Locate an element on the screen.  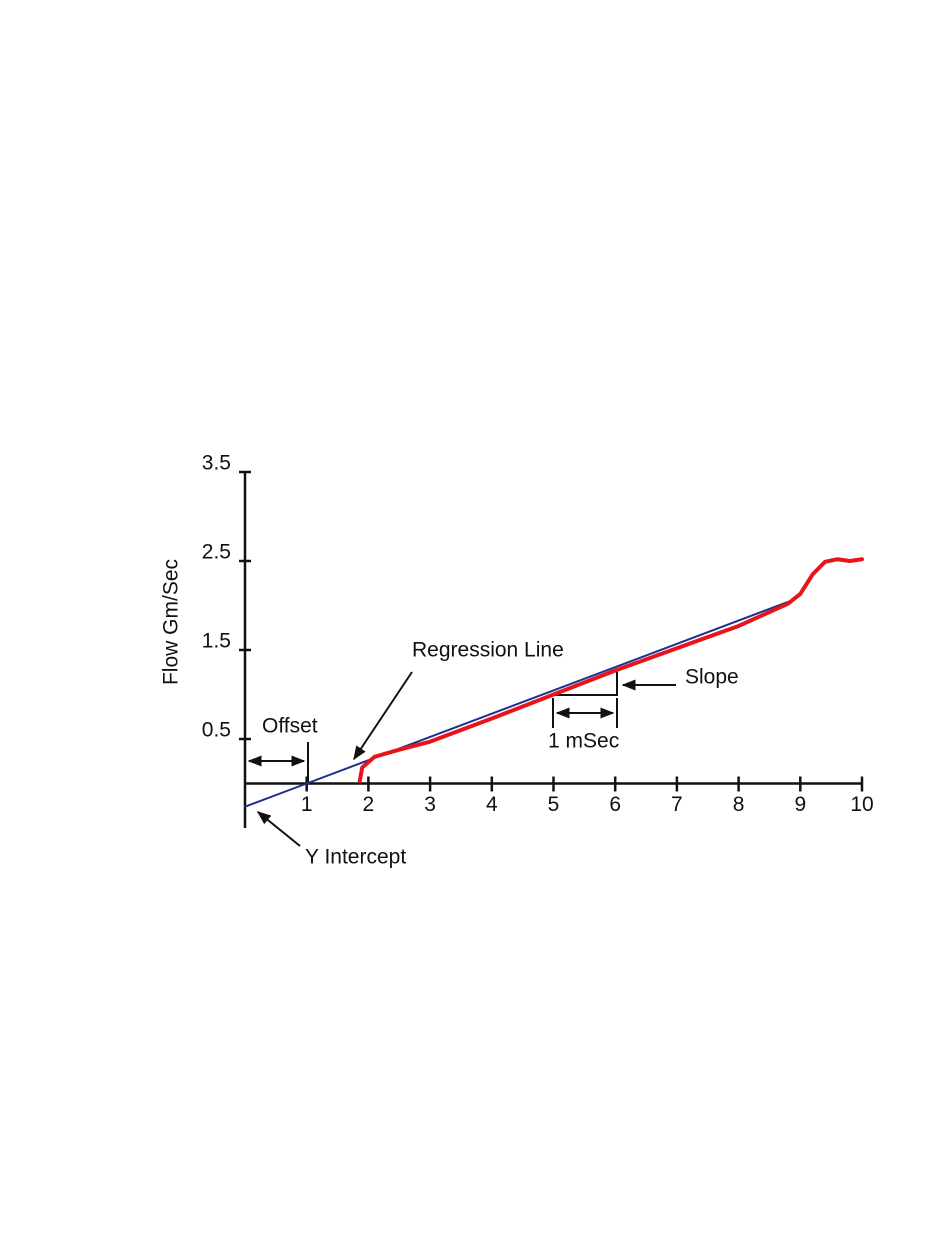
annotation: 1 mSec is located at coordinates (583, 741).